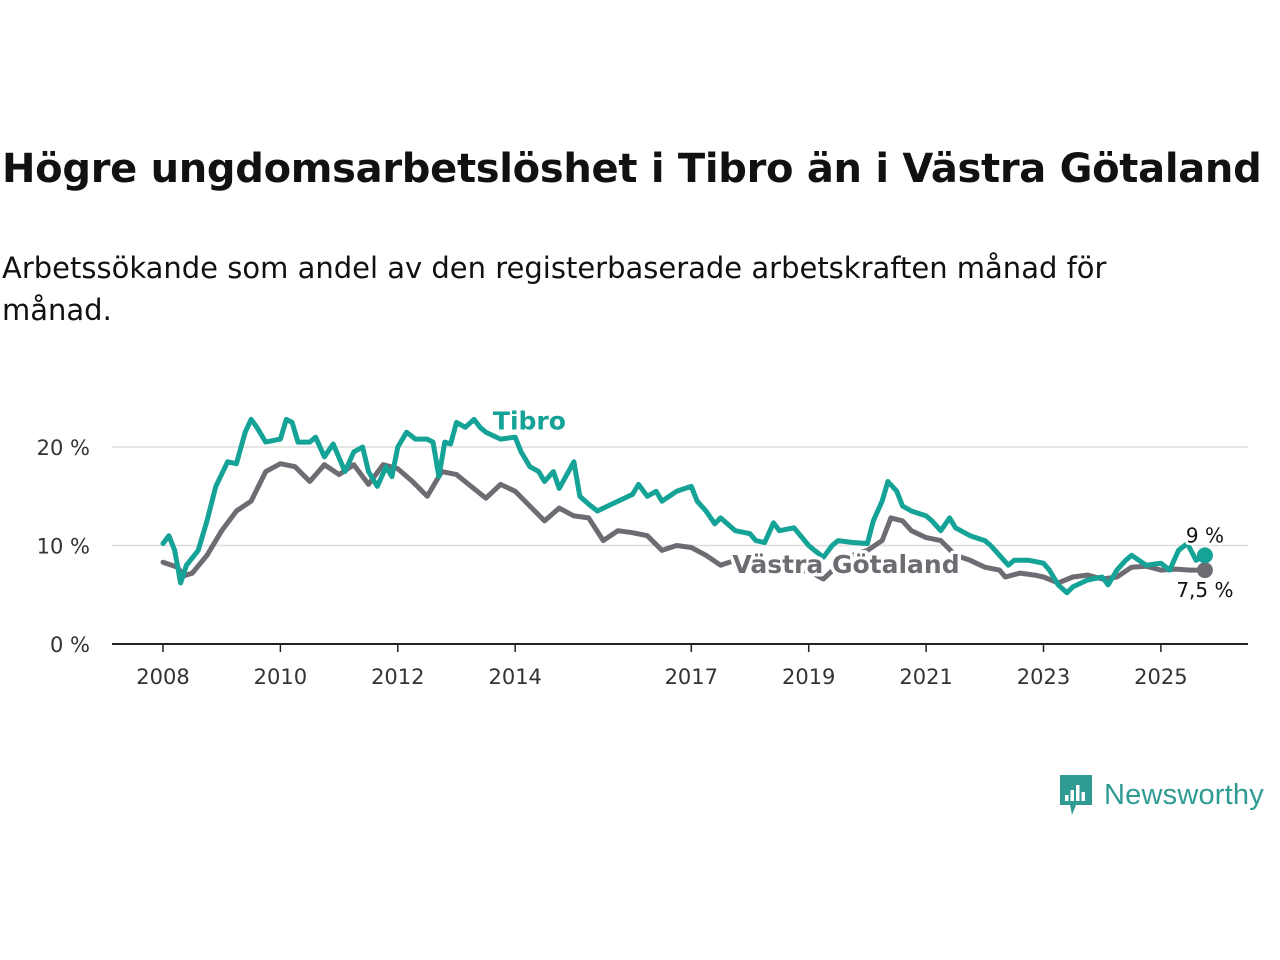 The width and height of the screenshot is (1280, 960). Describe the element at coordinates (1204, 590) in the screenshot. I see `vastra-gotaland-end-value-label: 7,5 %` at that location.